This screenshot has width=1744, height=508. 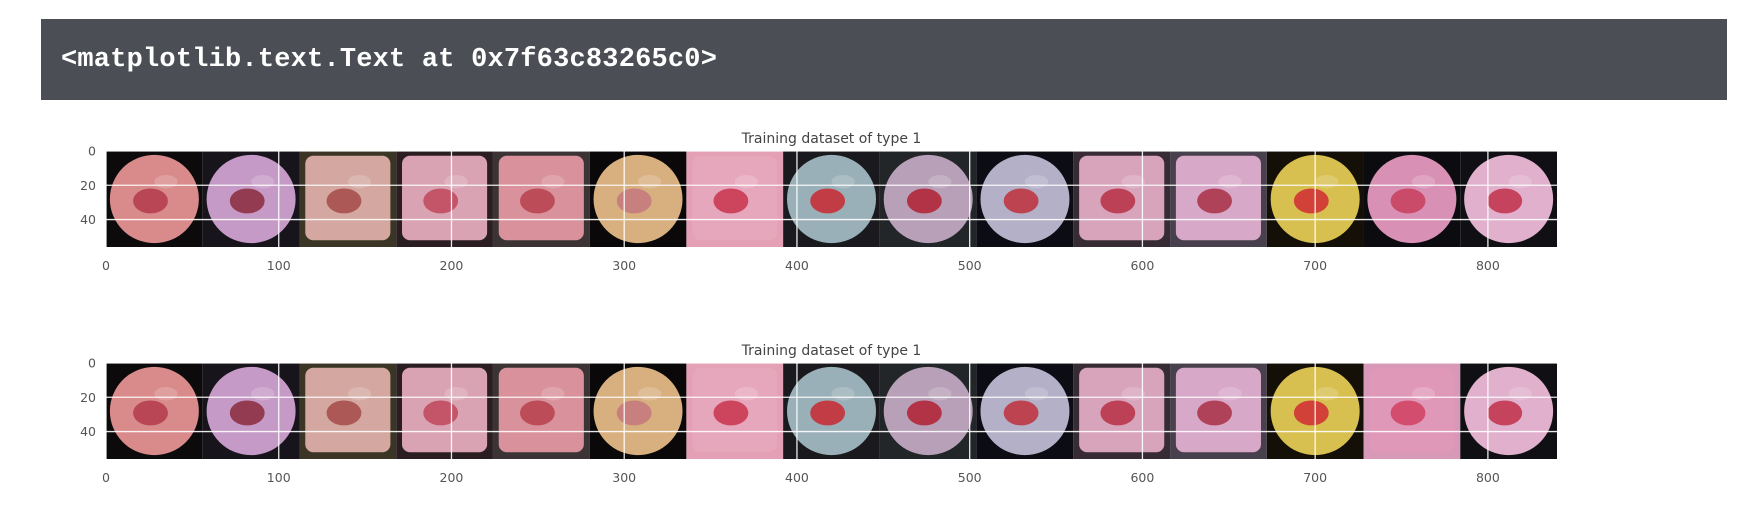 I want to click on y-tick-label: 40, so click(x=88, y=219).